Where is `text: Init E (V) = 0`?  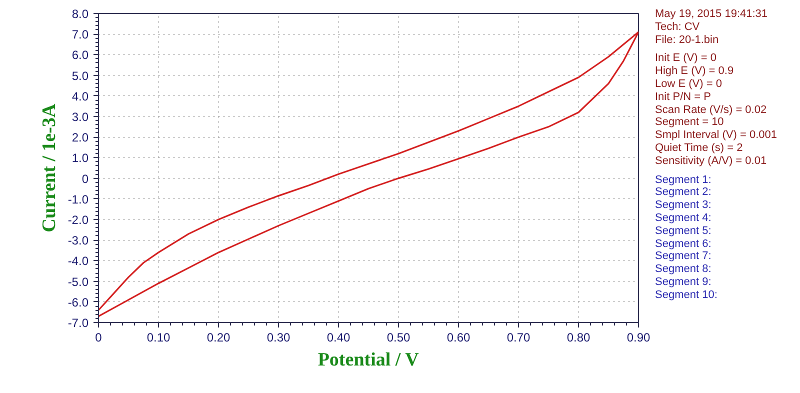
text: Init E (V) = 0 is located at coordinates (686, 59).